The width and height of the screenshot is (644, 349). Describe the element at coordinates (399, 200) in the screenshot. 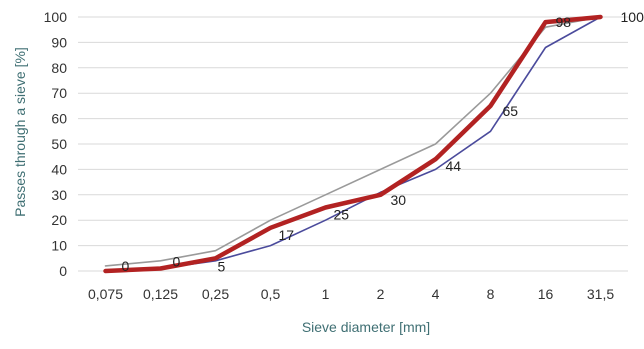

I see `data-label: 30` at that location.